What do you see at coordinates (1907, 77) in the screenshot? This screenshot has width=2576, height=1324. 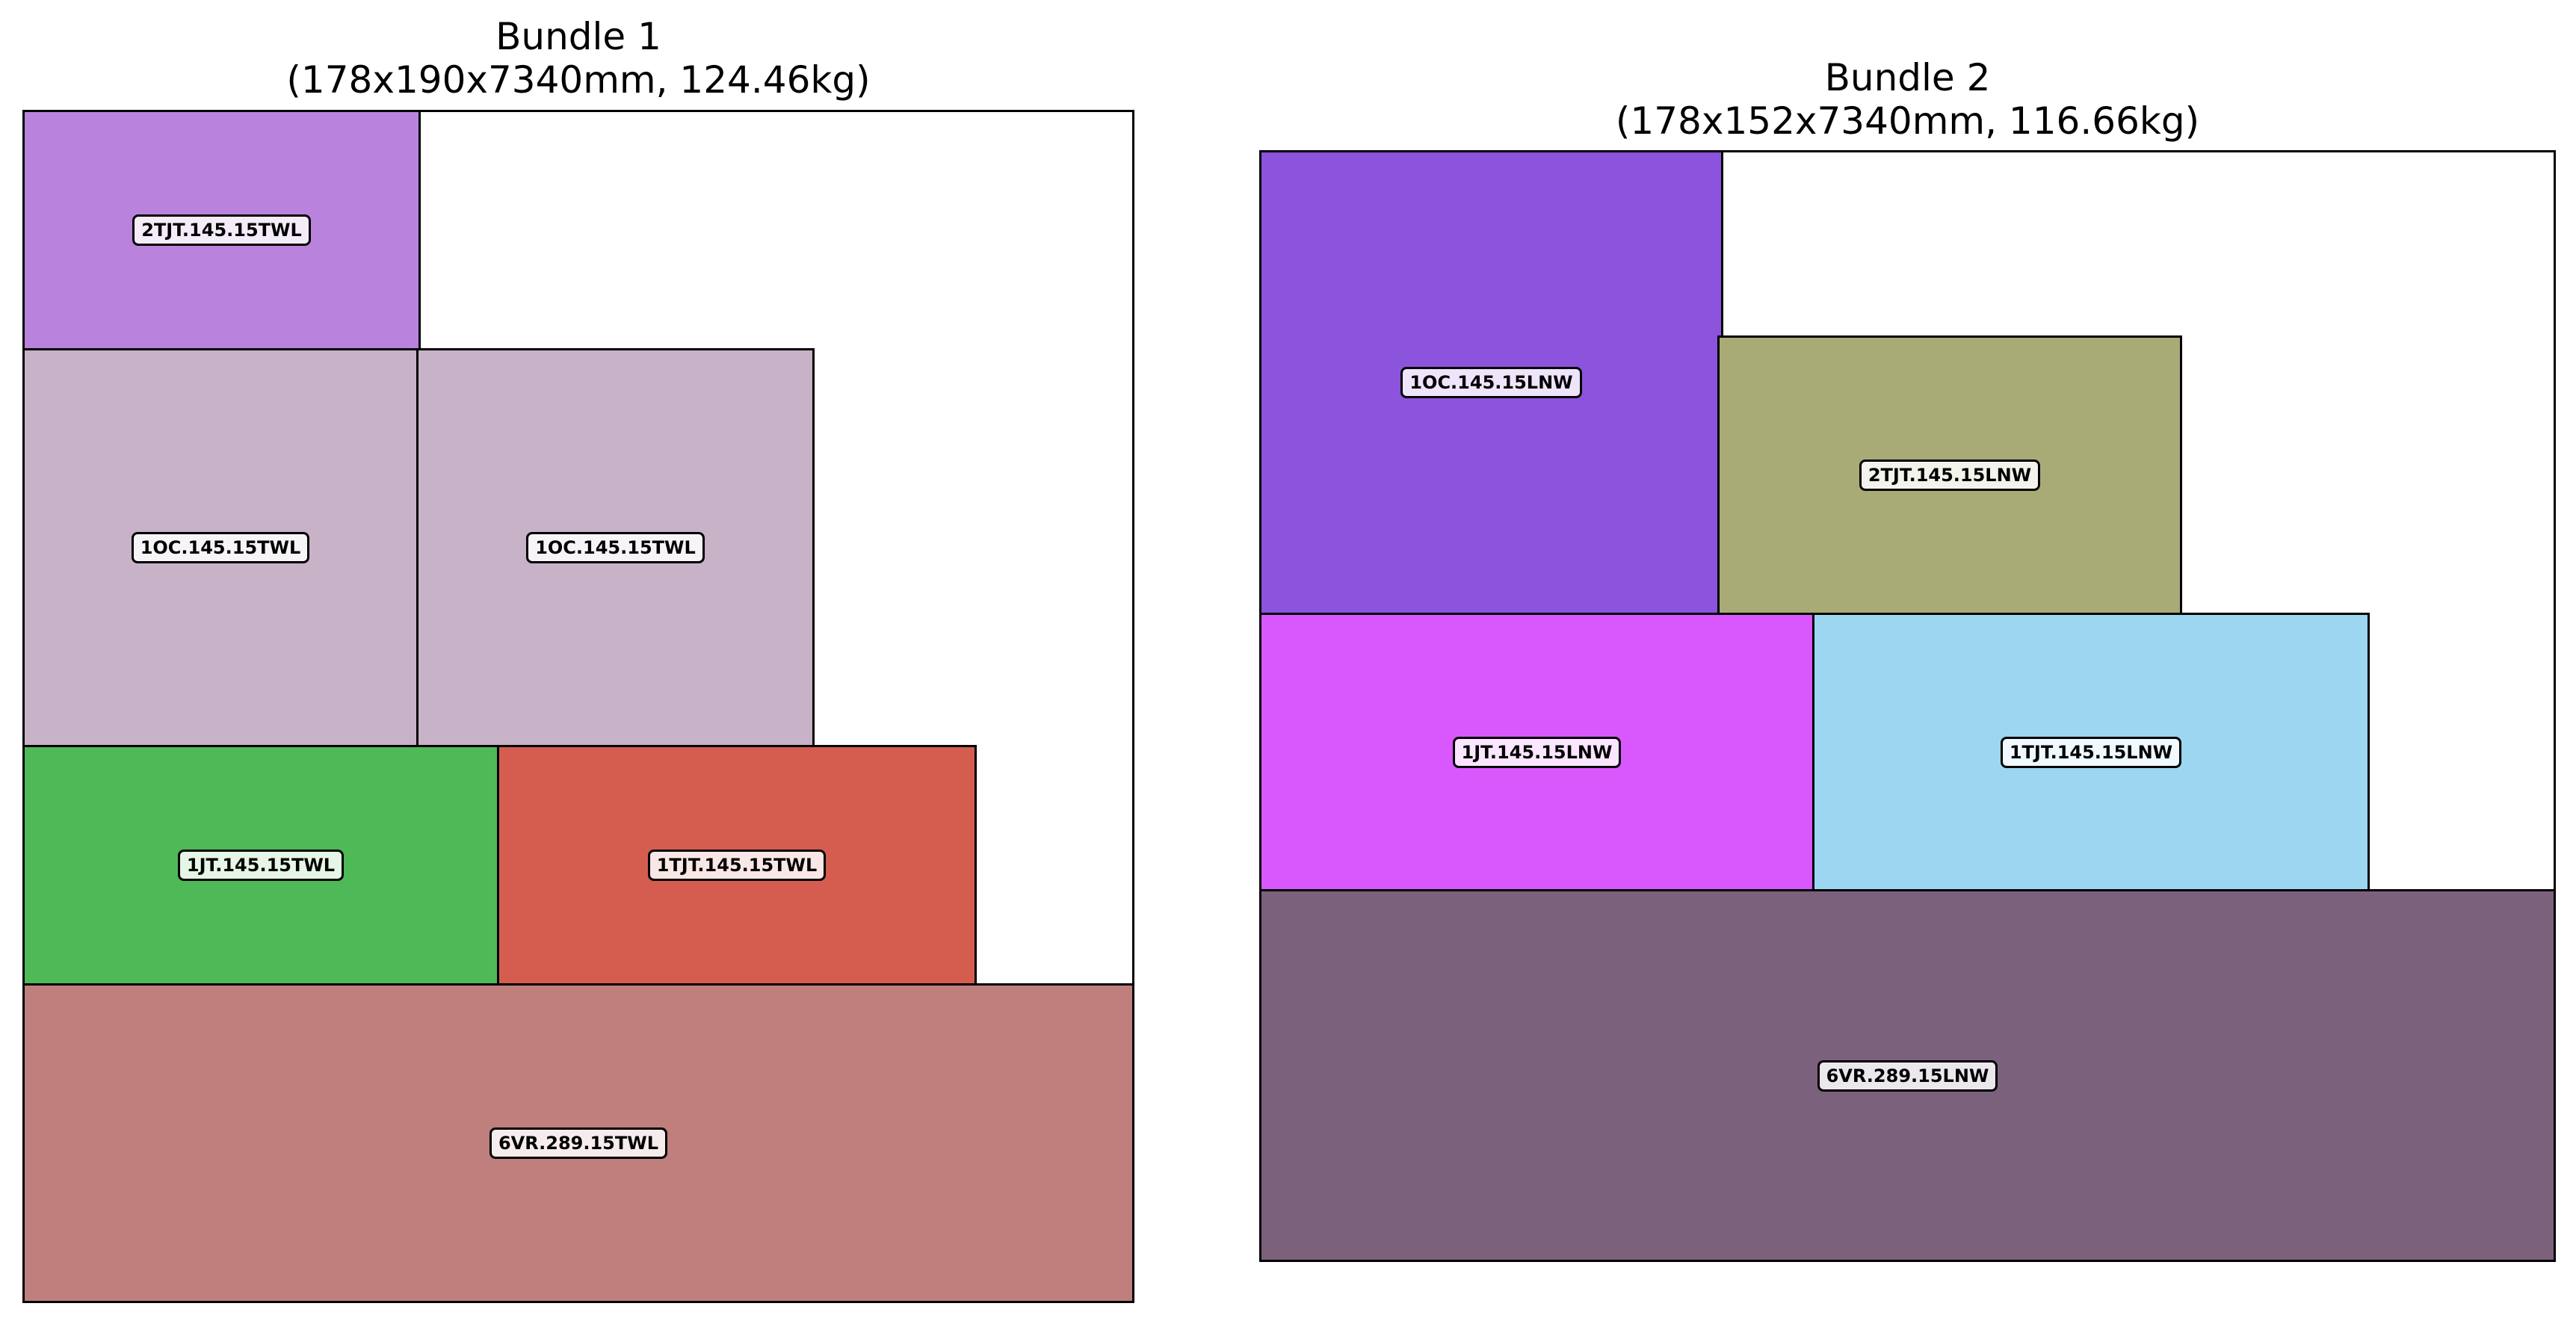 I see `bundle-2-name: Bundle 2` at bounding box center [1907, 77].